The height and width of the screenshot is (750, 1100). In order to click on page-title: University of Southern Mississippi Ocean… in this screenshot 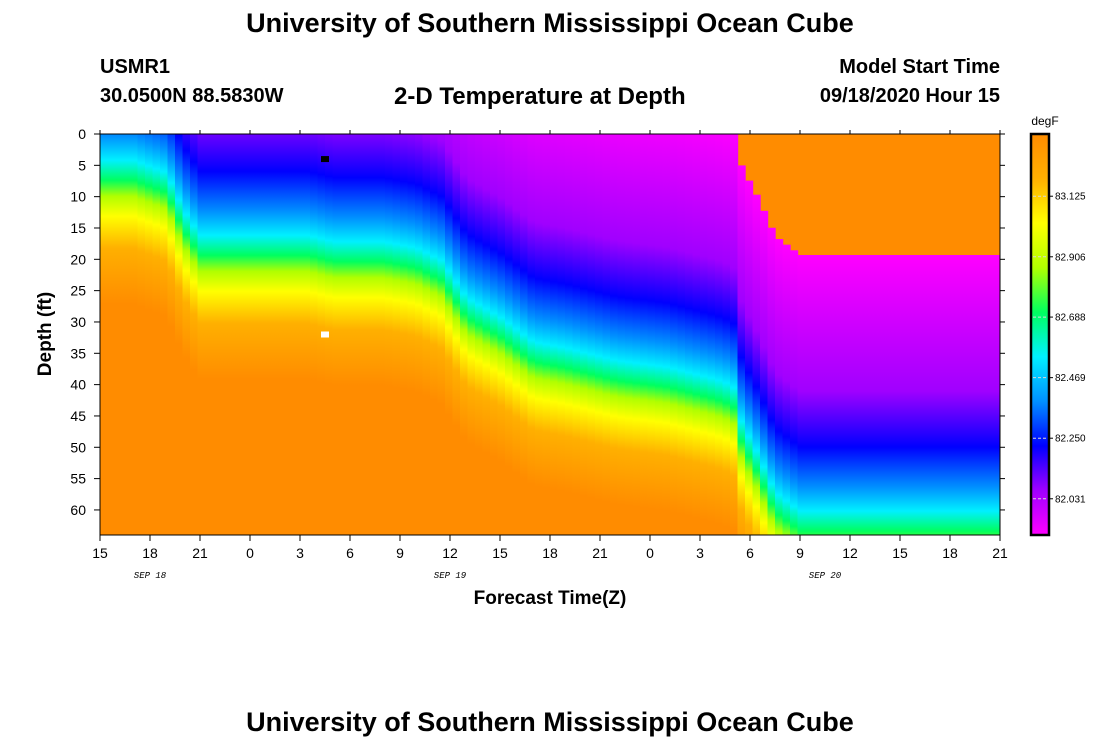, I will do `click(550, 23)`.